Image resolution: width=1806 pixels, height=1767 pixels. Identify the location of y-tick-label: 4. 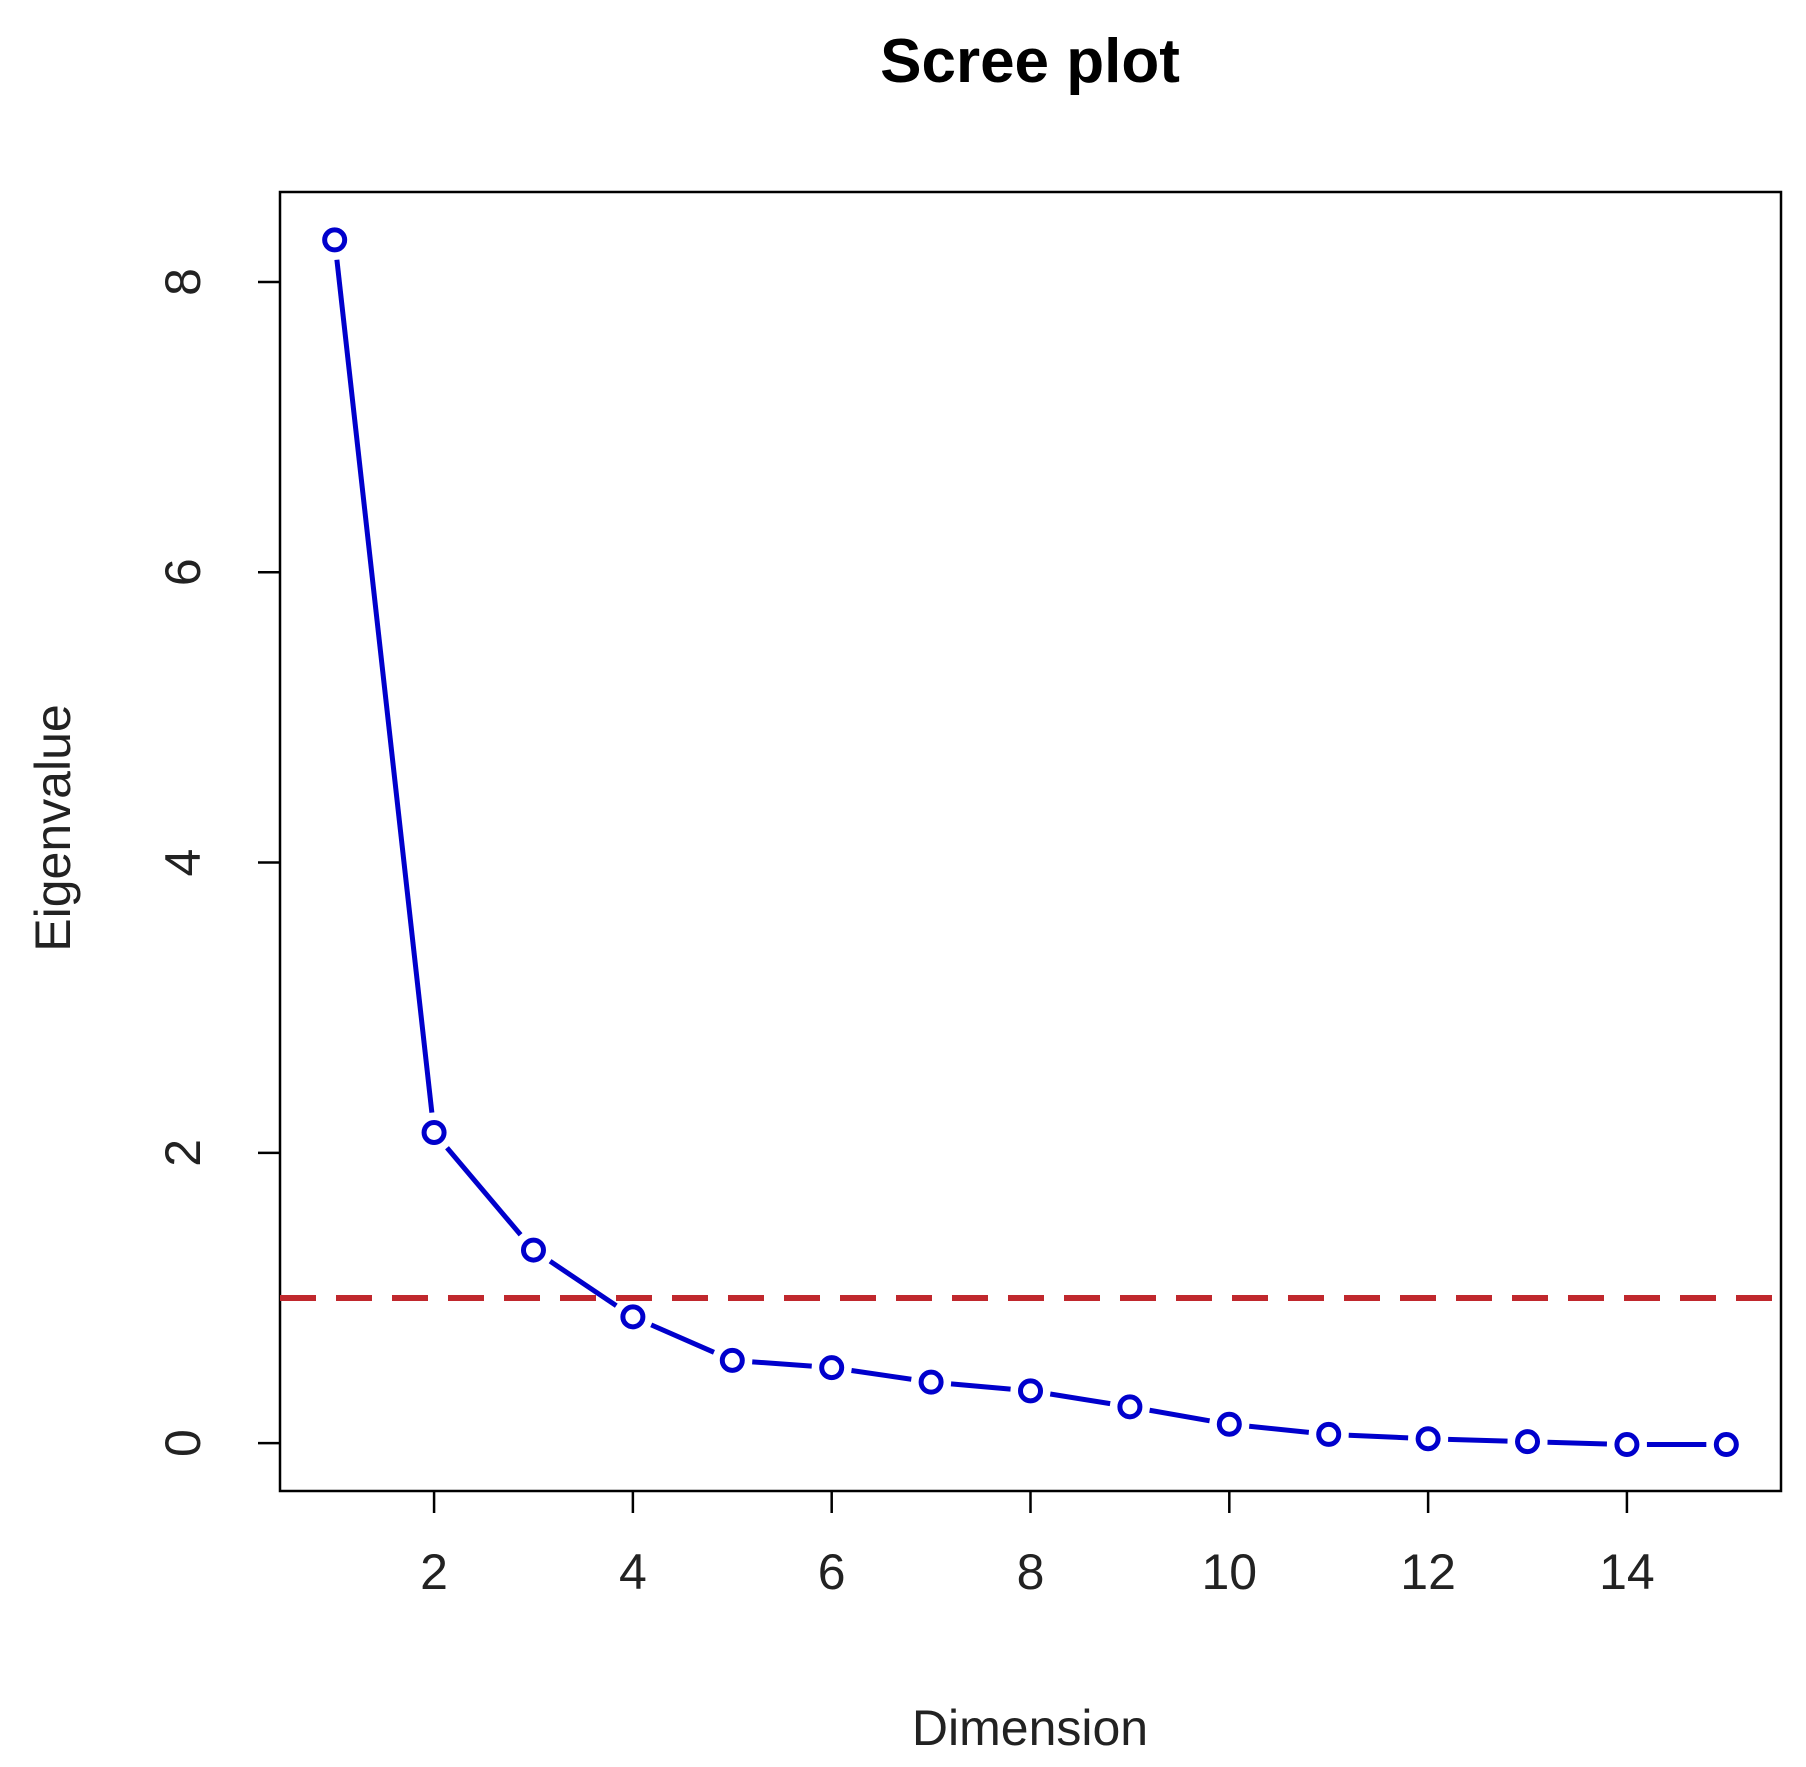
(183, 863).